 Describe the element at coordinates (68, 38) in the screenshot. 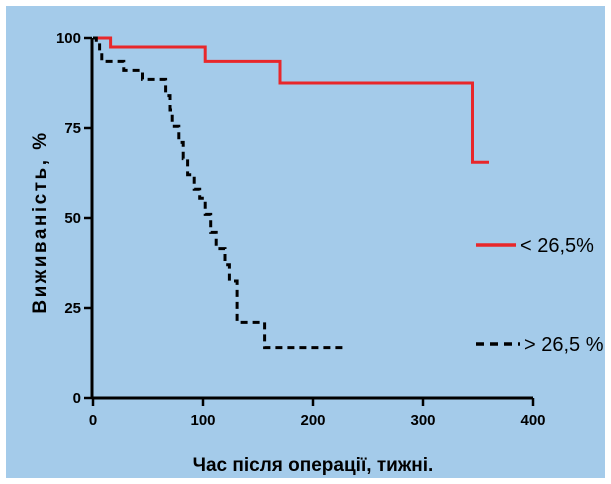

I see `y-tick-label-100: 100` at that location.